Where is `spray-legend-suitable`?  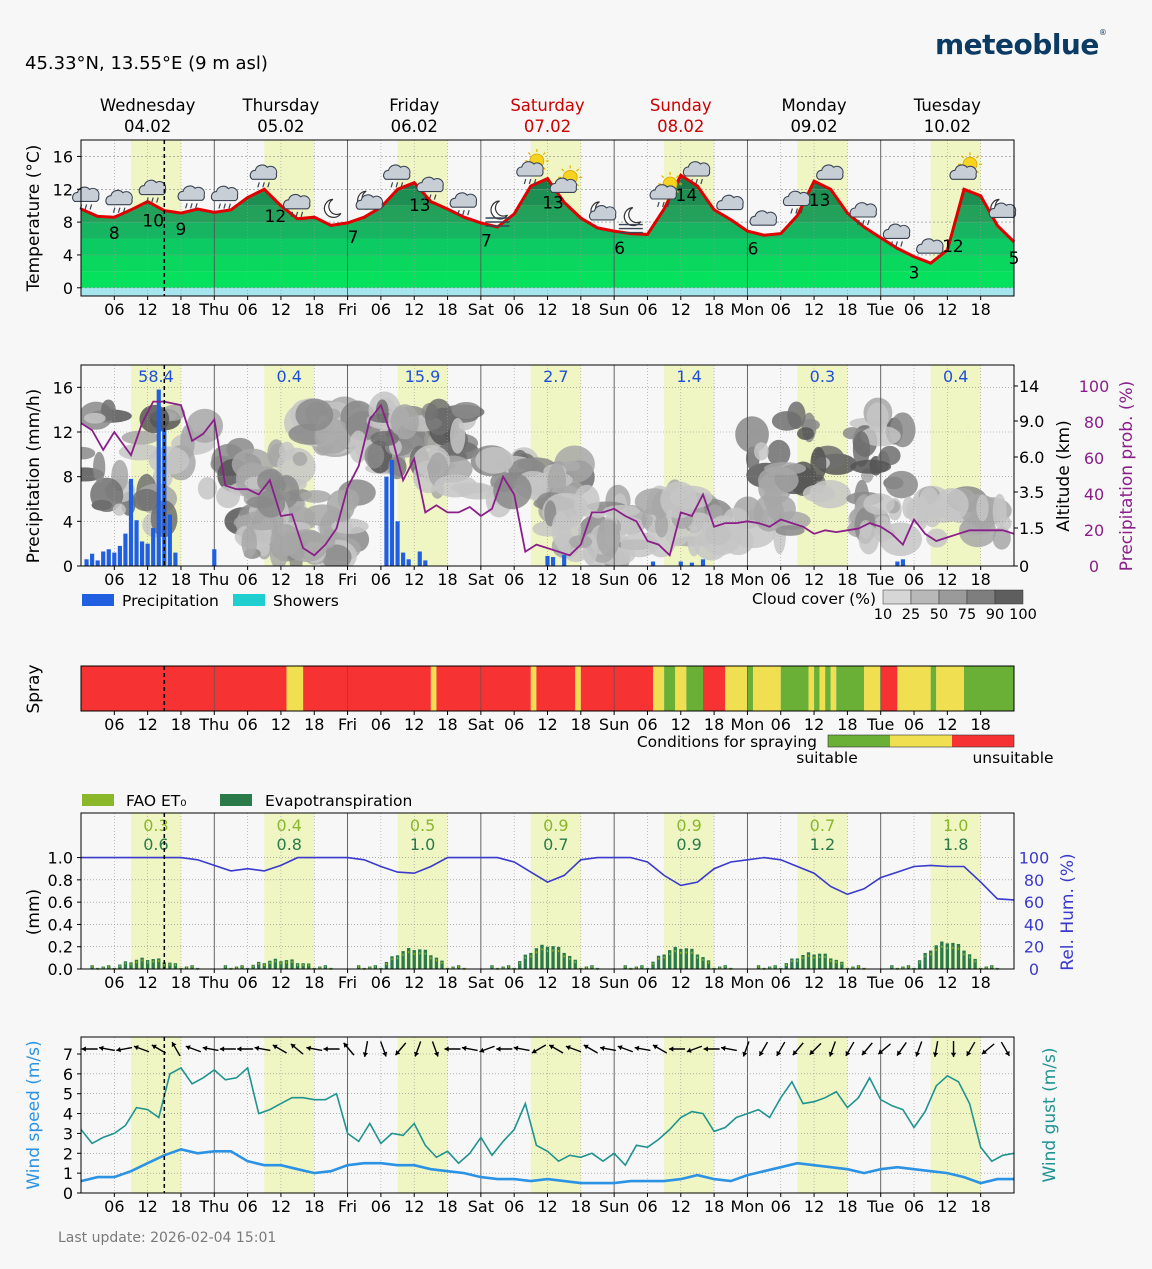 spray-legend-suitable is located at coordinates (859, 741).